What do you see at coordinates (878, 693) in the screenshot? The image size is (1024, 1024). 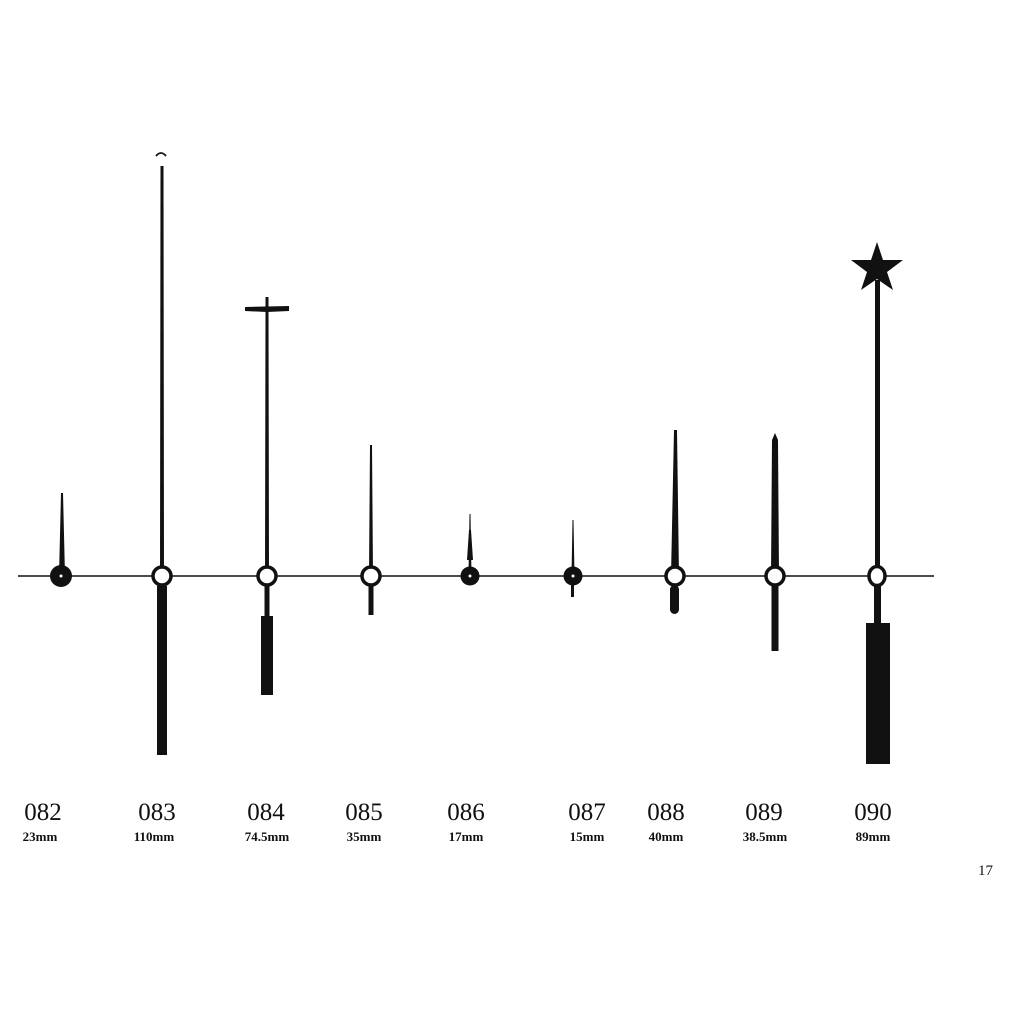 I see `hand-090-tail-weight` at bounding box center [878, 693].